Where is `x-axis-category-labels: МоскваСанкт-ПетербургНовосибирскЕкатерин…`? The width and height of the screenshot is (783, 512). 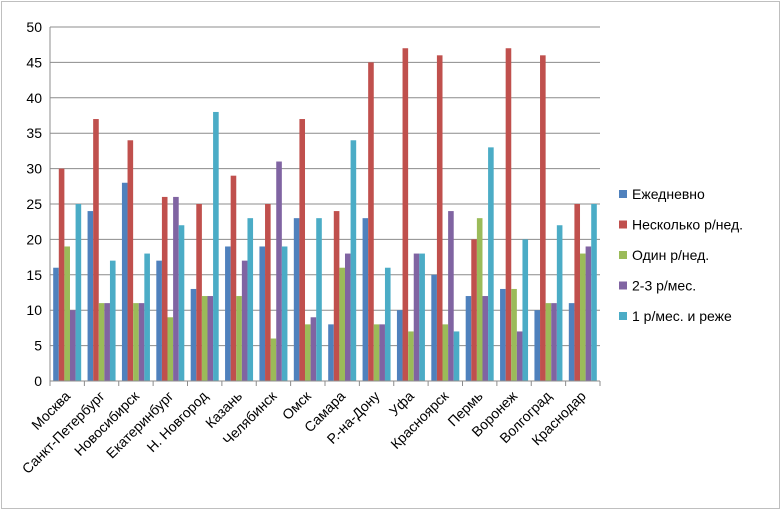 x-axis-category-labels: МоскваСанкт-ПетербургНовосибирскЕкатерин… is located at coordinates (304, 432).